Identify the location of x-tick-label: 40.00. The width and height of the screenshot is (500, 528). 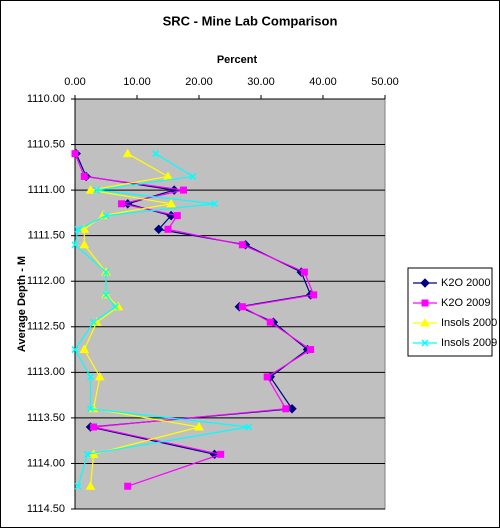
(323, 82).